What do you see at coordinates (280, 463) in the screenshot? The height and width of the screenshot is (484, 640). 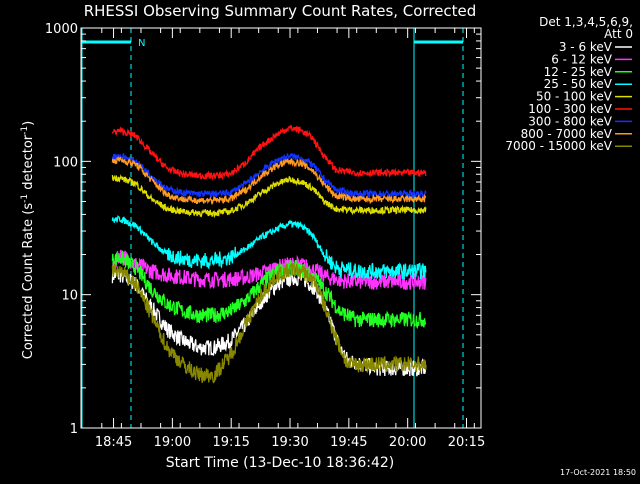 I see `x-axis-label: Start Time (13-Dec-10 18:36:42)` at bounding box center [280, 463].